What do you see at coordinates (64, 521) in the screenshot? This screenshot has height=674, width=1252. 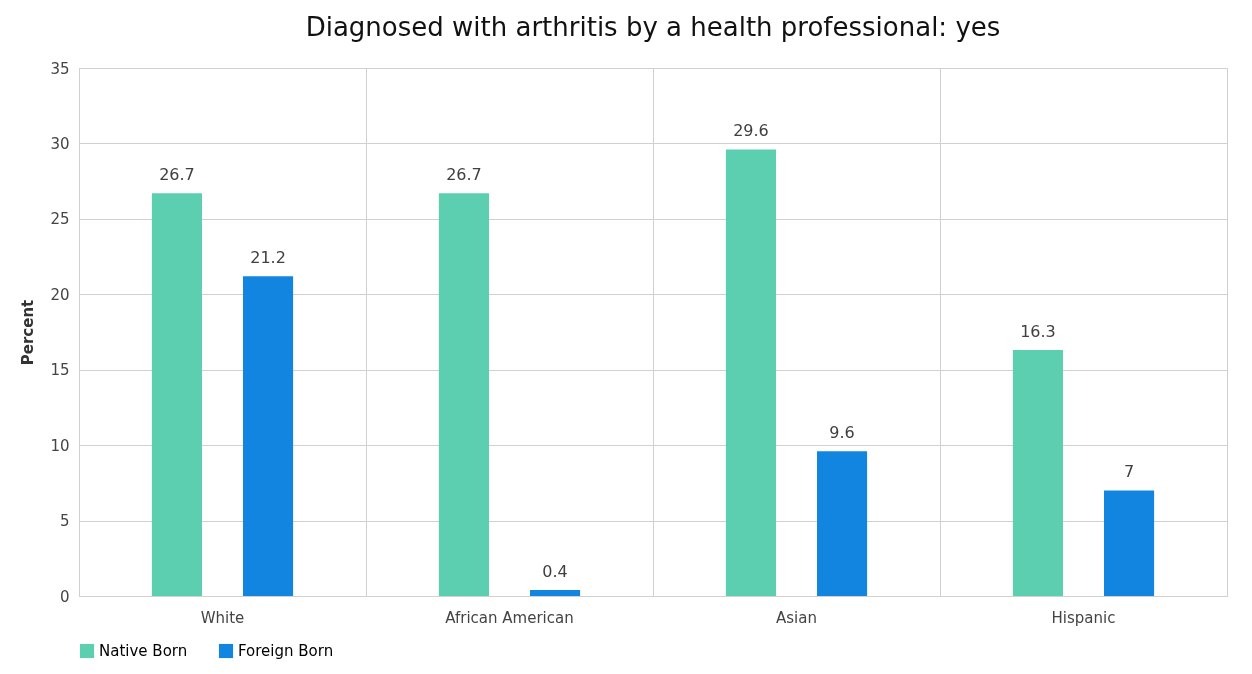 I see `y-tick-label: 5` at bounding box center [64, 521].